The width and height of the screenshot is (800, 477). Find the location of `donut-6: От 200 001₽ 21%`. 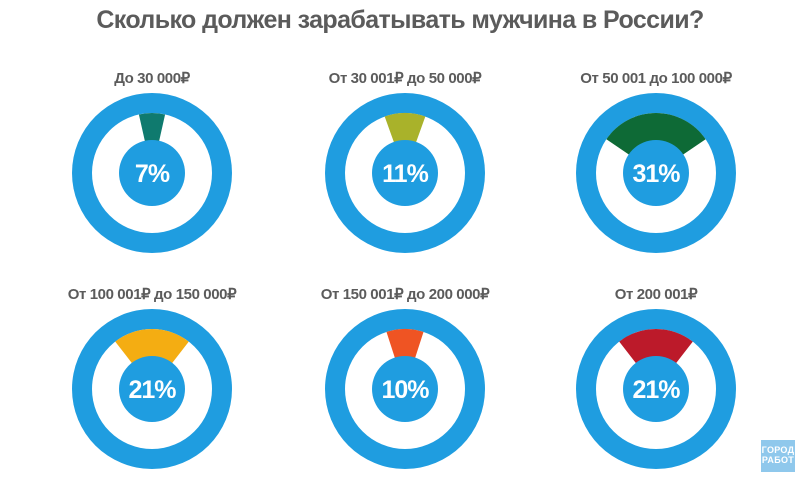

donut-6: От 200 001₽ 21% is located at coordinates (656, 377).